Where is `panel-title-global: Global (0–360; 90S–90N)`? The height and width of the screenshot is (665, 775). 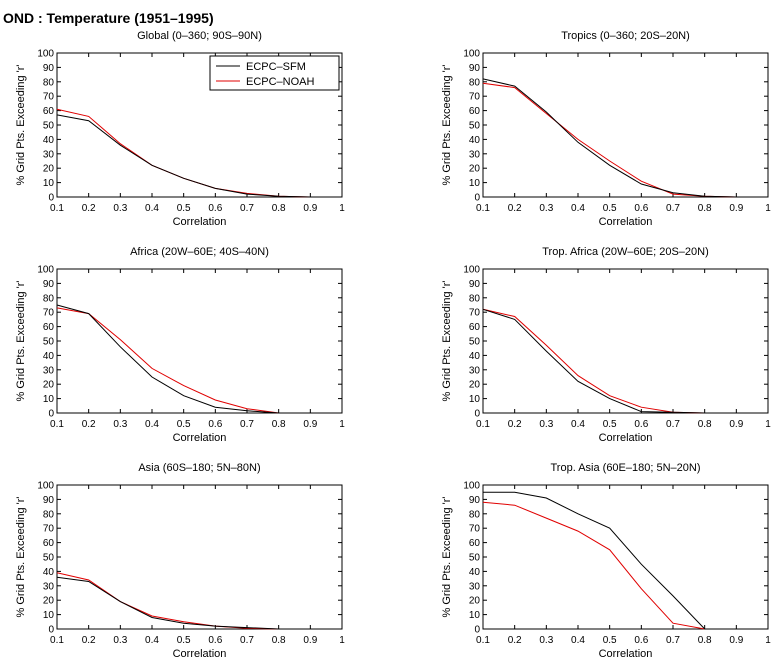 panel-title-global: Global (0–360; 90S–90N) is located at coordinates (199, 36).